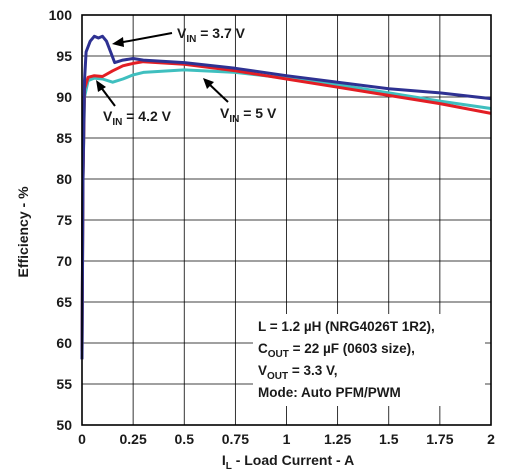  What do you see at coordinates (64, 384) in the screenshot?
I see `y-tick-label: 55` at bounding box center [64, 384].